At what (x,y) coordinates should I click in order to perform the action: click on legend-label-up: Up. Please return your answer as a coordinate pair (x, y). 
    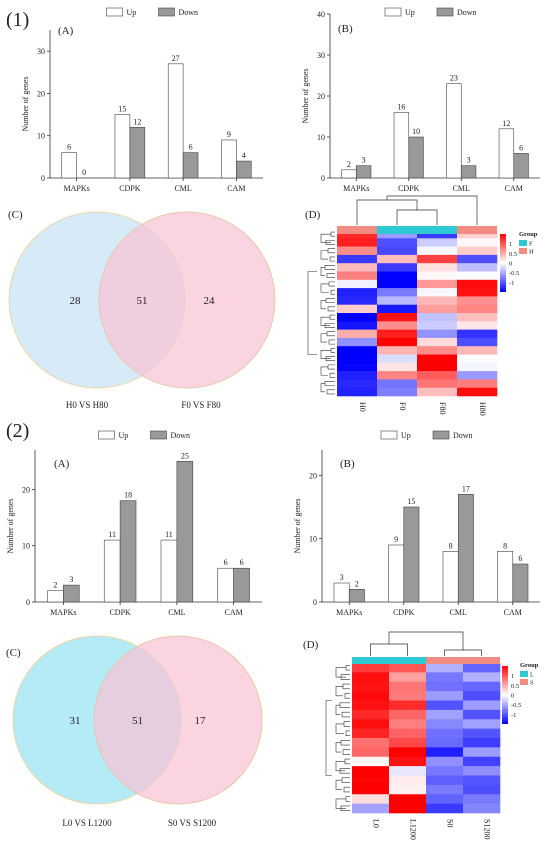
    Looking at the image, I should click on (406, 435).